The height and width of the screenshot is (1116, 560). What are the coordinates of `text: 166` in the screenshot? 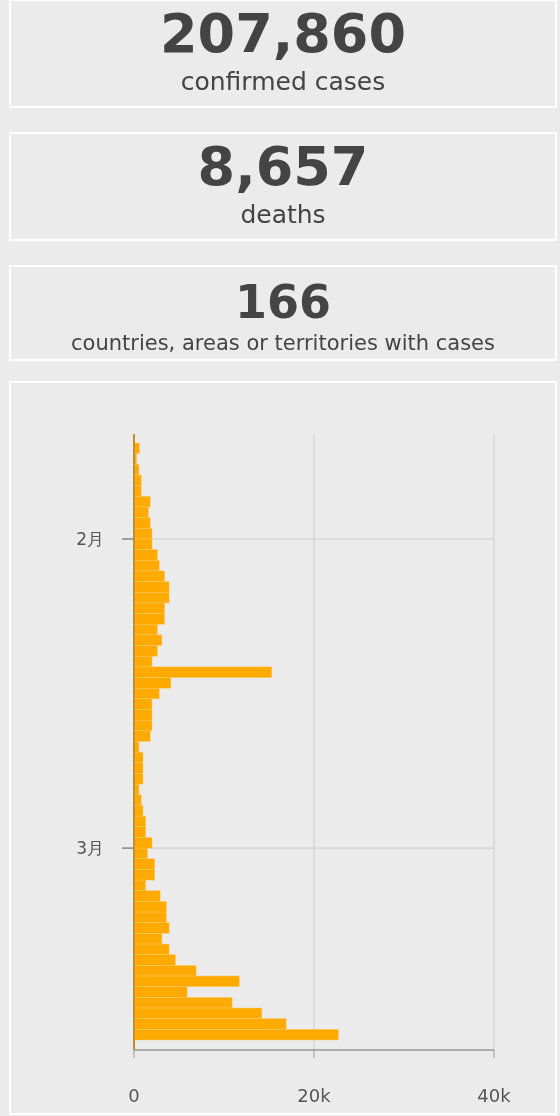 It's located at (283, 302).